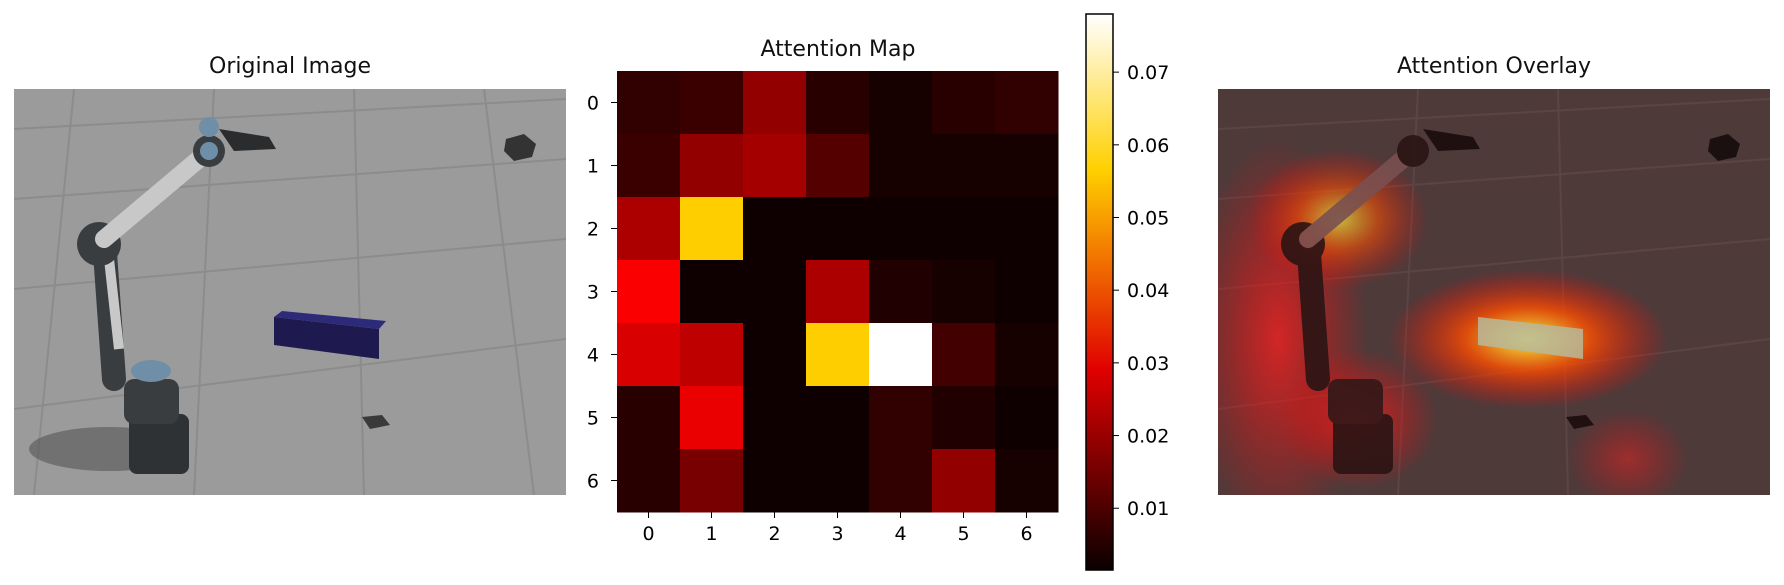 This screenshot has width=1784, height=585. Describe the element at coordinates (1148, 509) in the screenshot. I see `colorbar-tick-label: 0.01` at that location.